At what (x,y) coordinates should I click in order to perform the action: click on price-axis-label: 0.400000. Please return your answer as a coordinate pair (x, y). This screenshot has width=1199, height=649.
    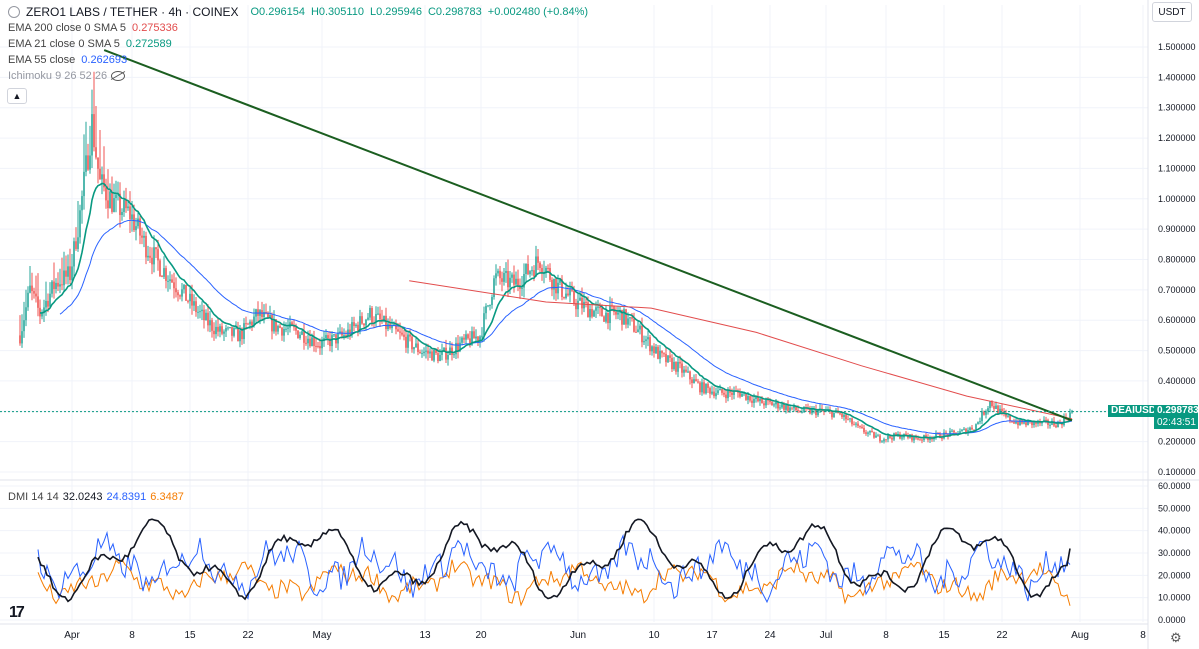
    Looking at the image, I should click on (1177, 381).